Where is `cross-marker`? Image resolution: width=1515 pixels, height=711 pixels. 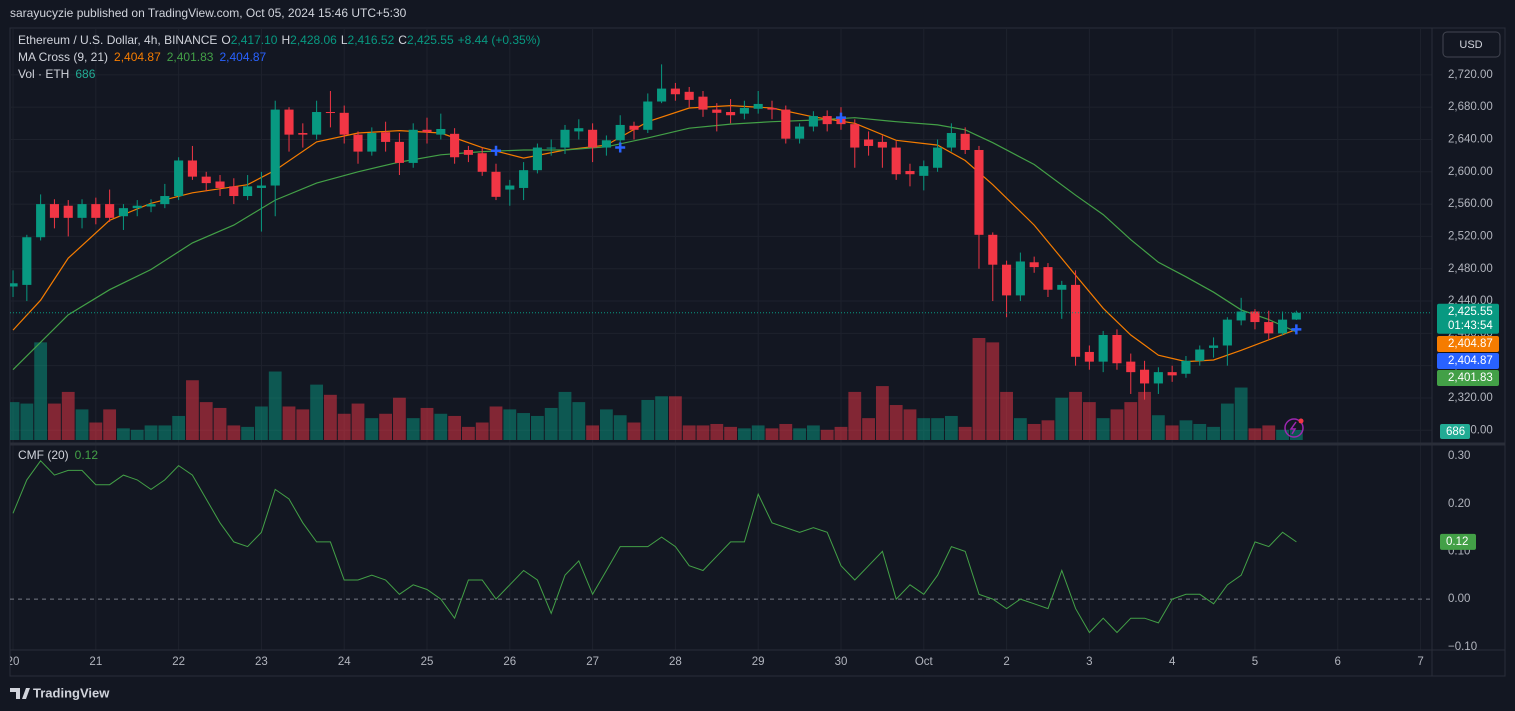 cross-marker is located at coordinates (620, 147).